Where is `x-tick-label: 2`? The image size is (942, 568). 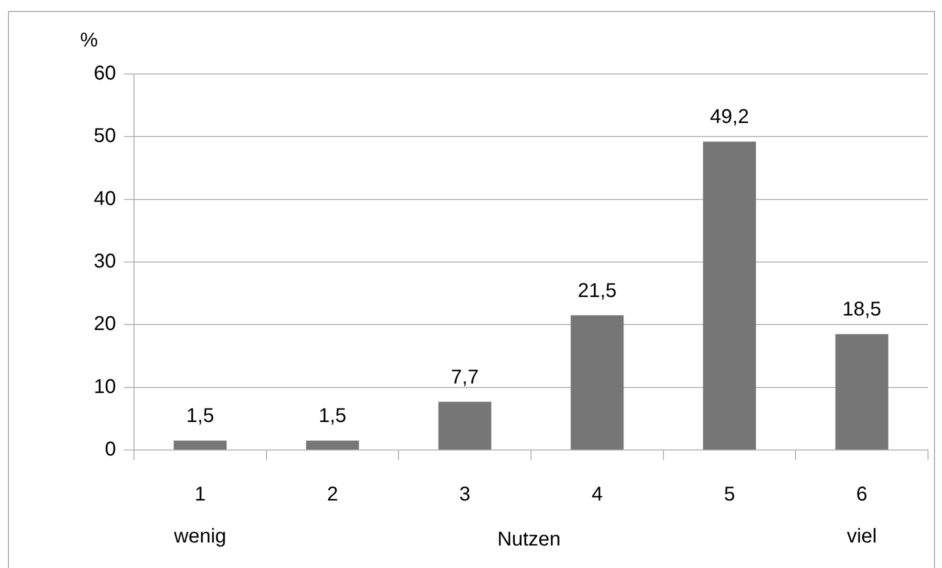
x-tick-label: 2 is located at coordinates (332, 495).